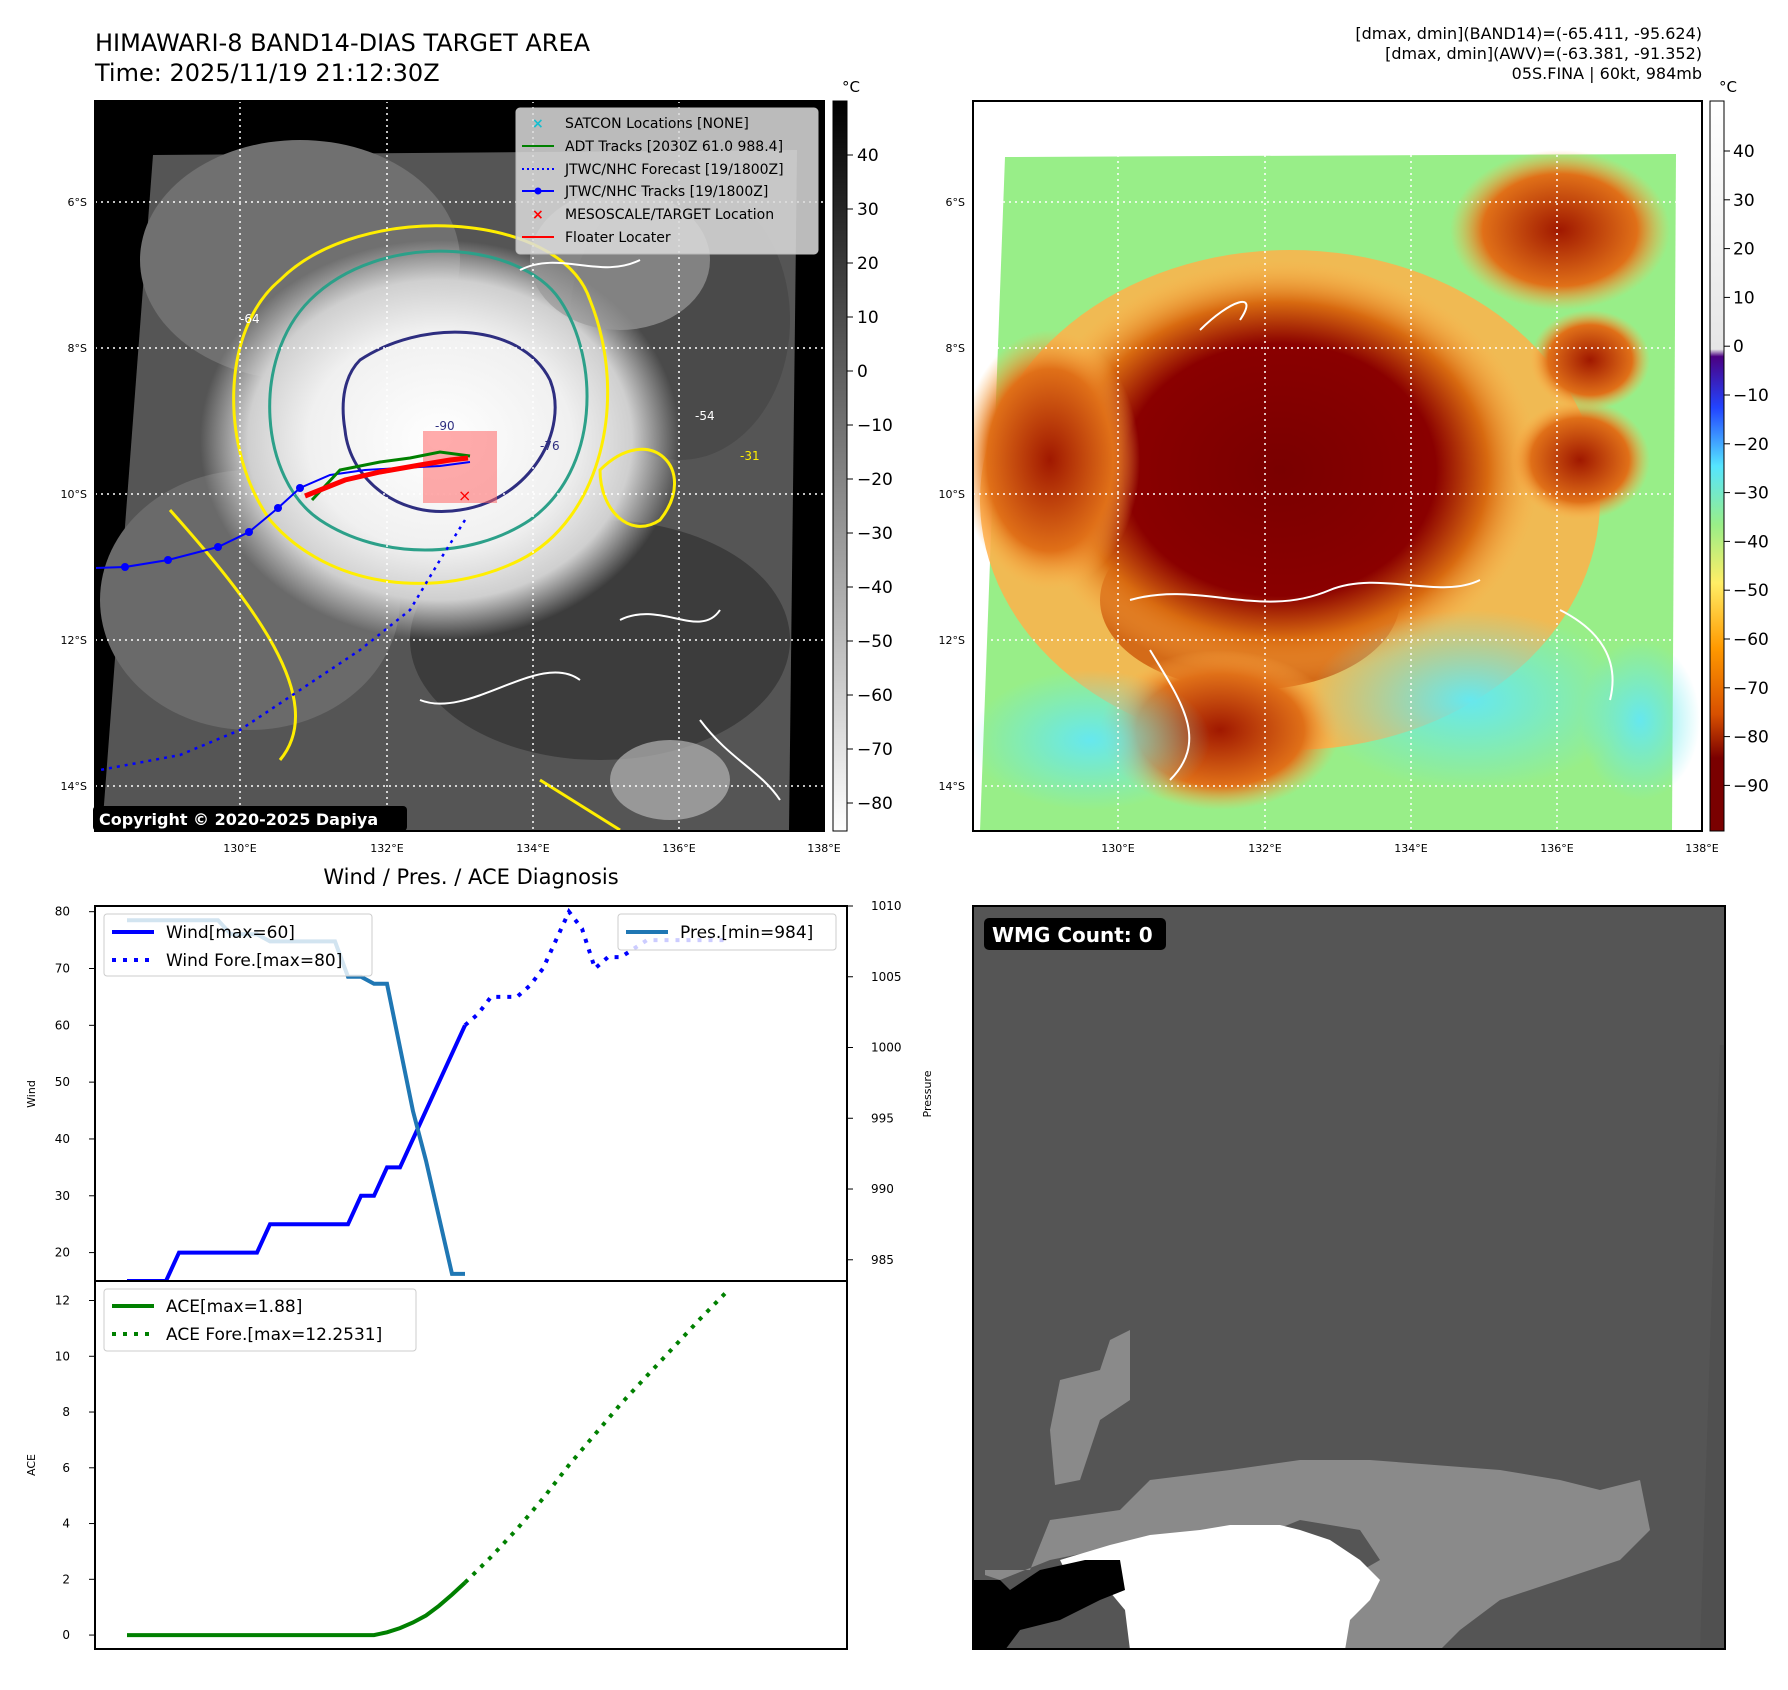 The height and width of the screenshot is (1690, 1788). Describe the element at coordinates (952, 640) in the screenshot. I see `lat-tick-label: 12°S` at that location.